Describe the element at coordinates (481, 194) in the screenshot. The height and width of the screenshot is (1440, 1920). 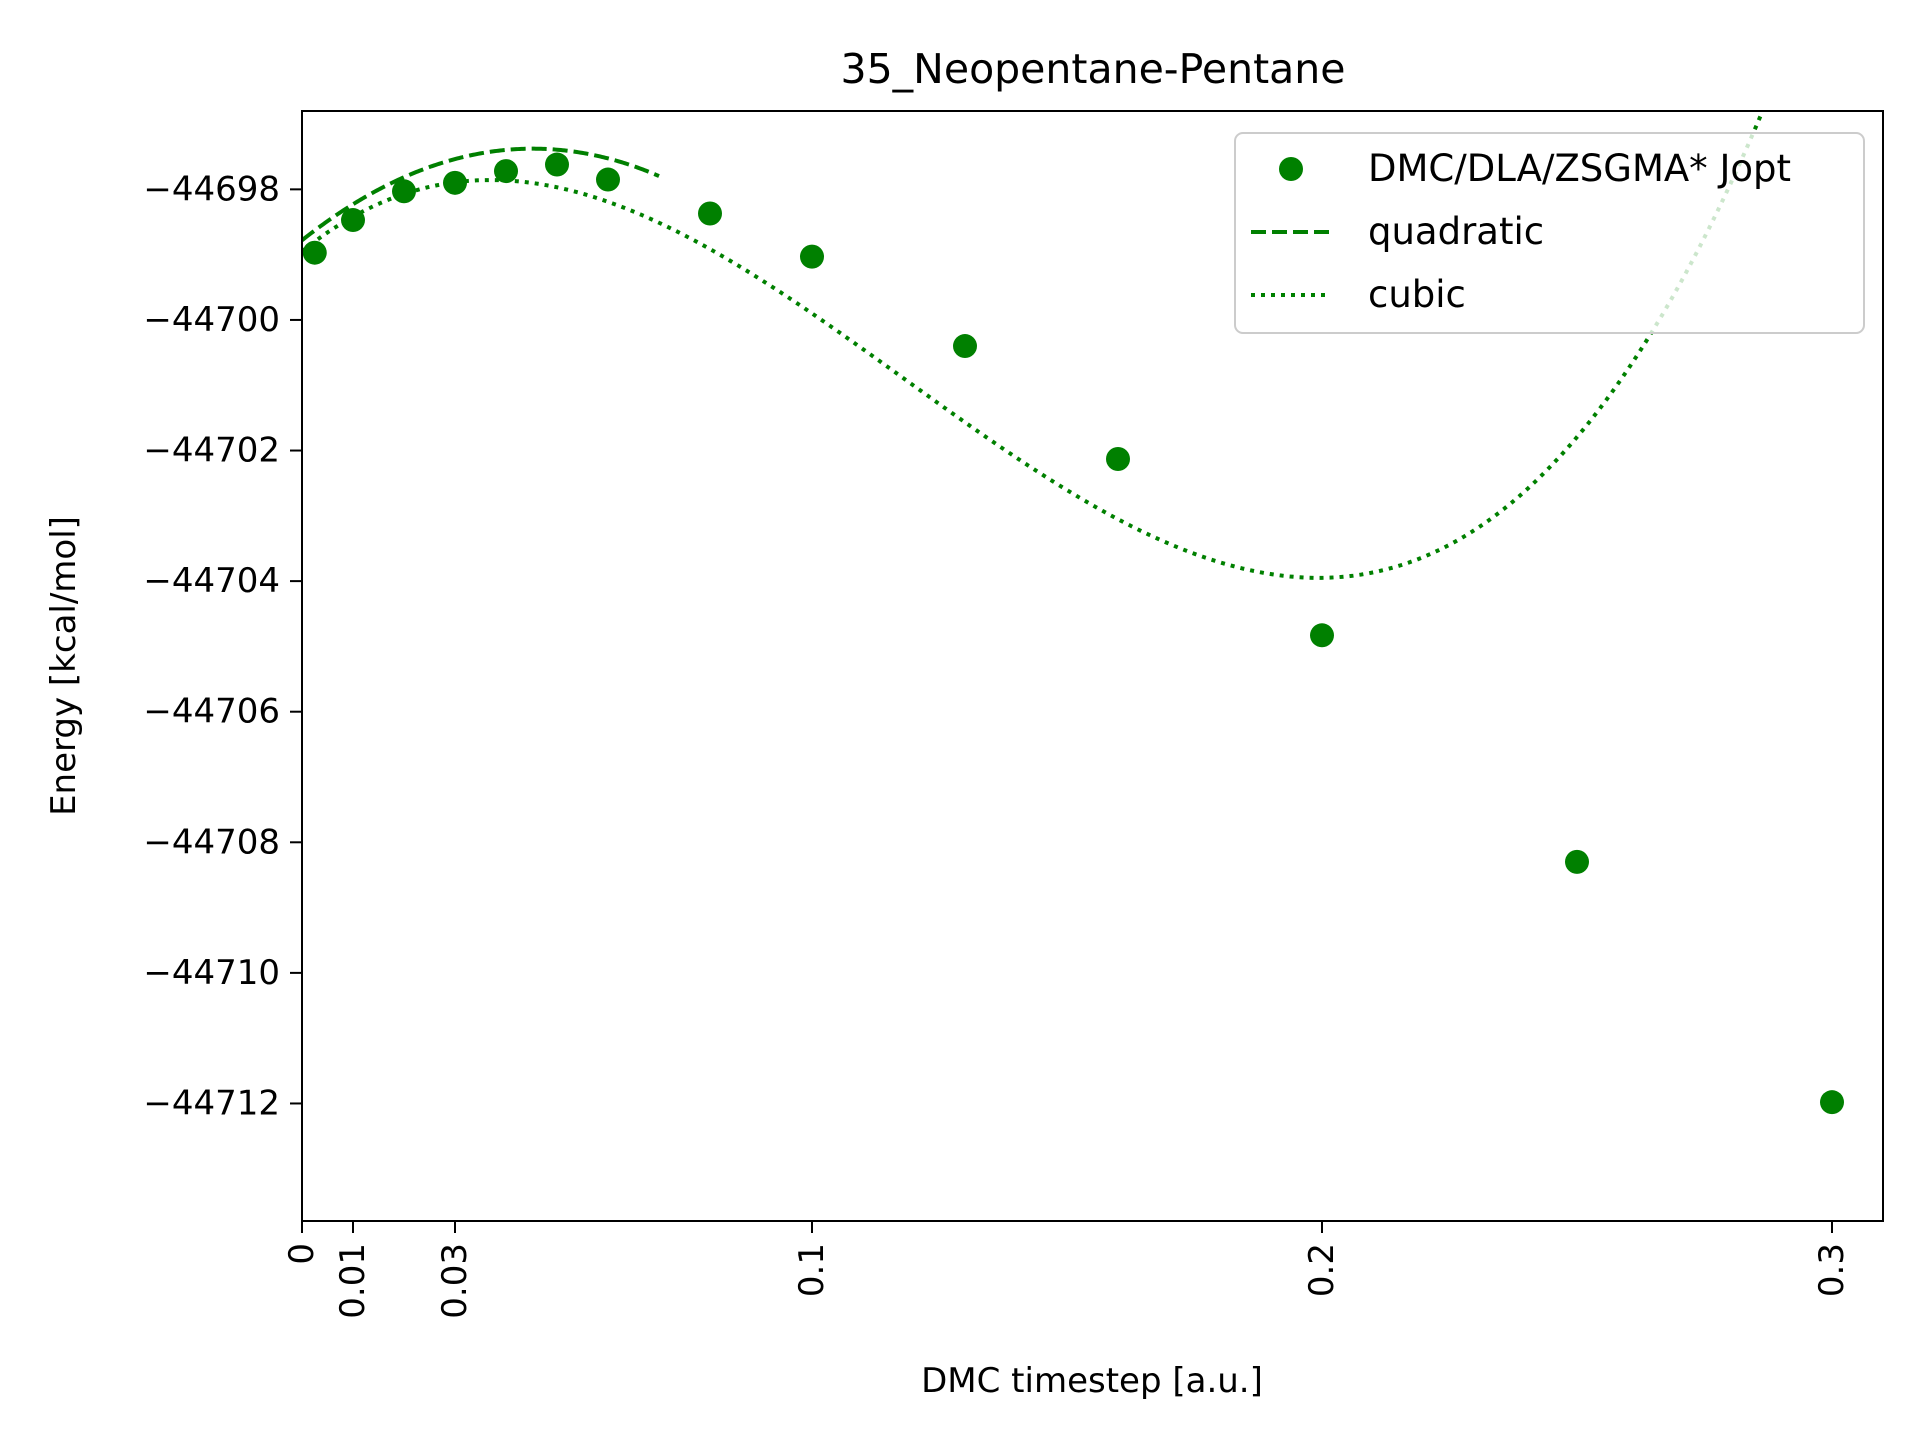
I see `quadratic-fit-line` at that location.